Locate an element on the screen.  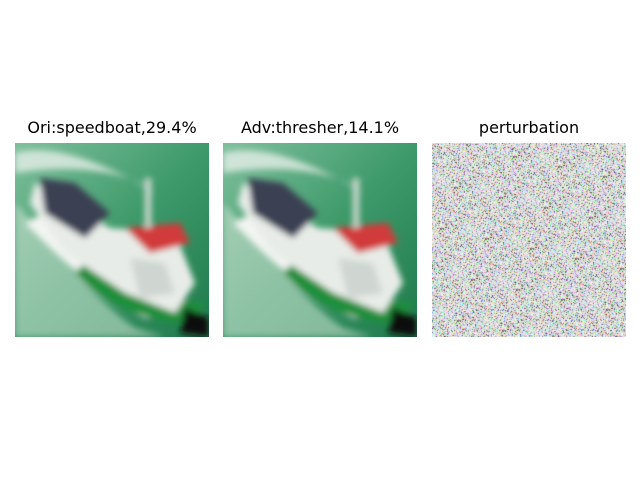
perturbation-noise-image is located at coordinates (529, 240).